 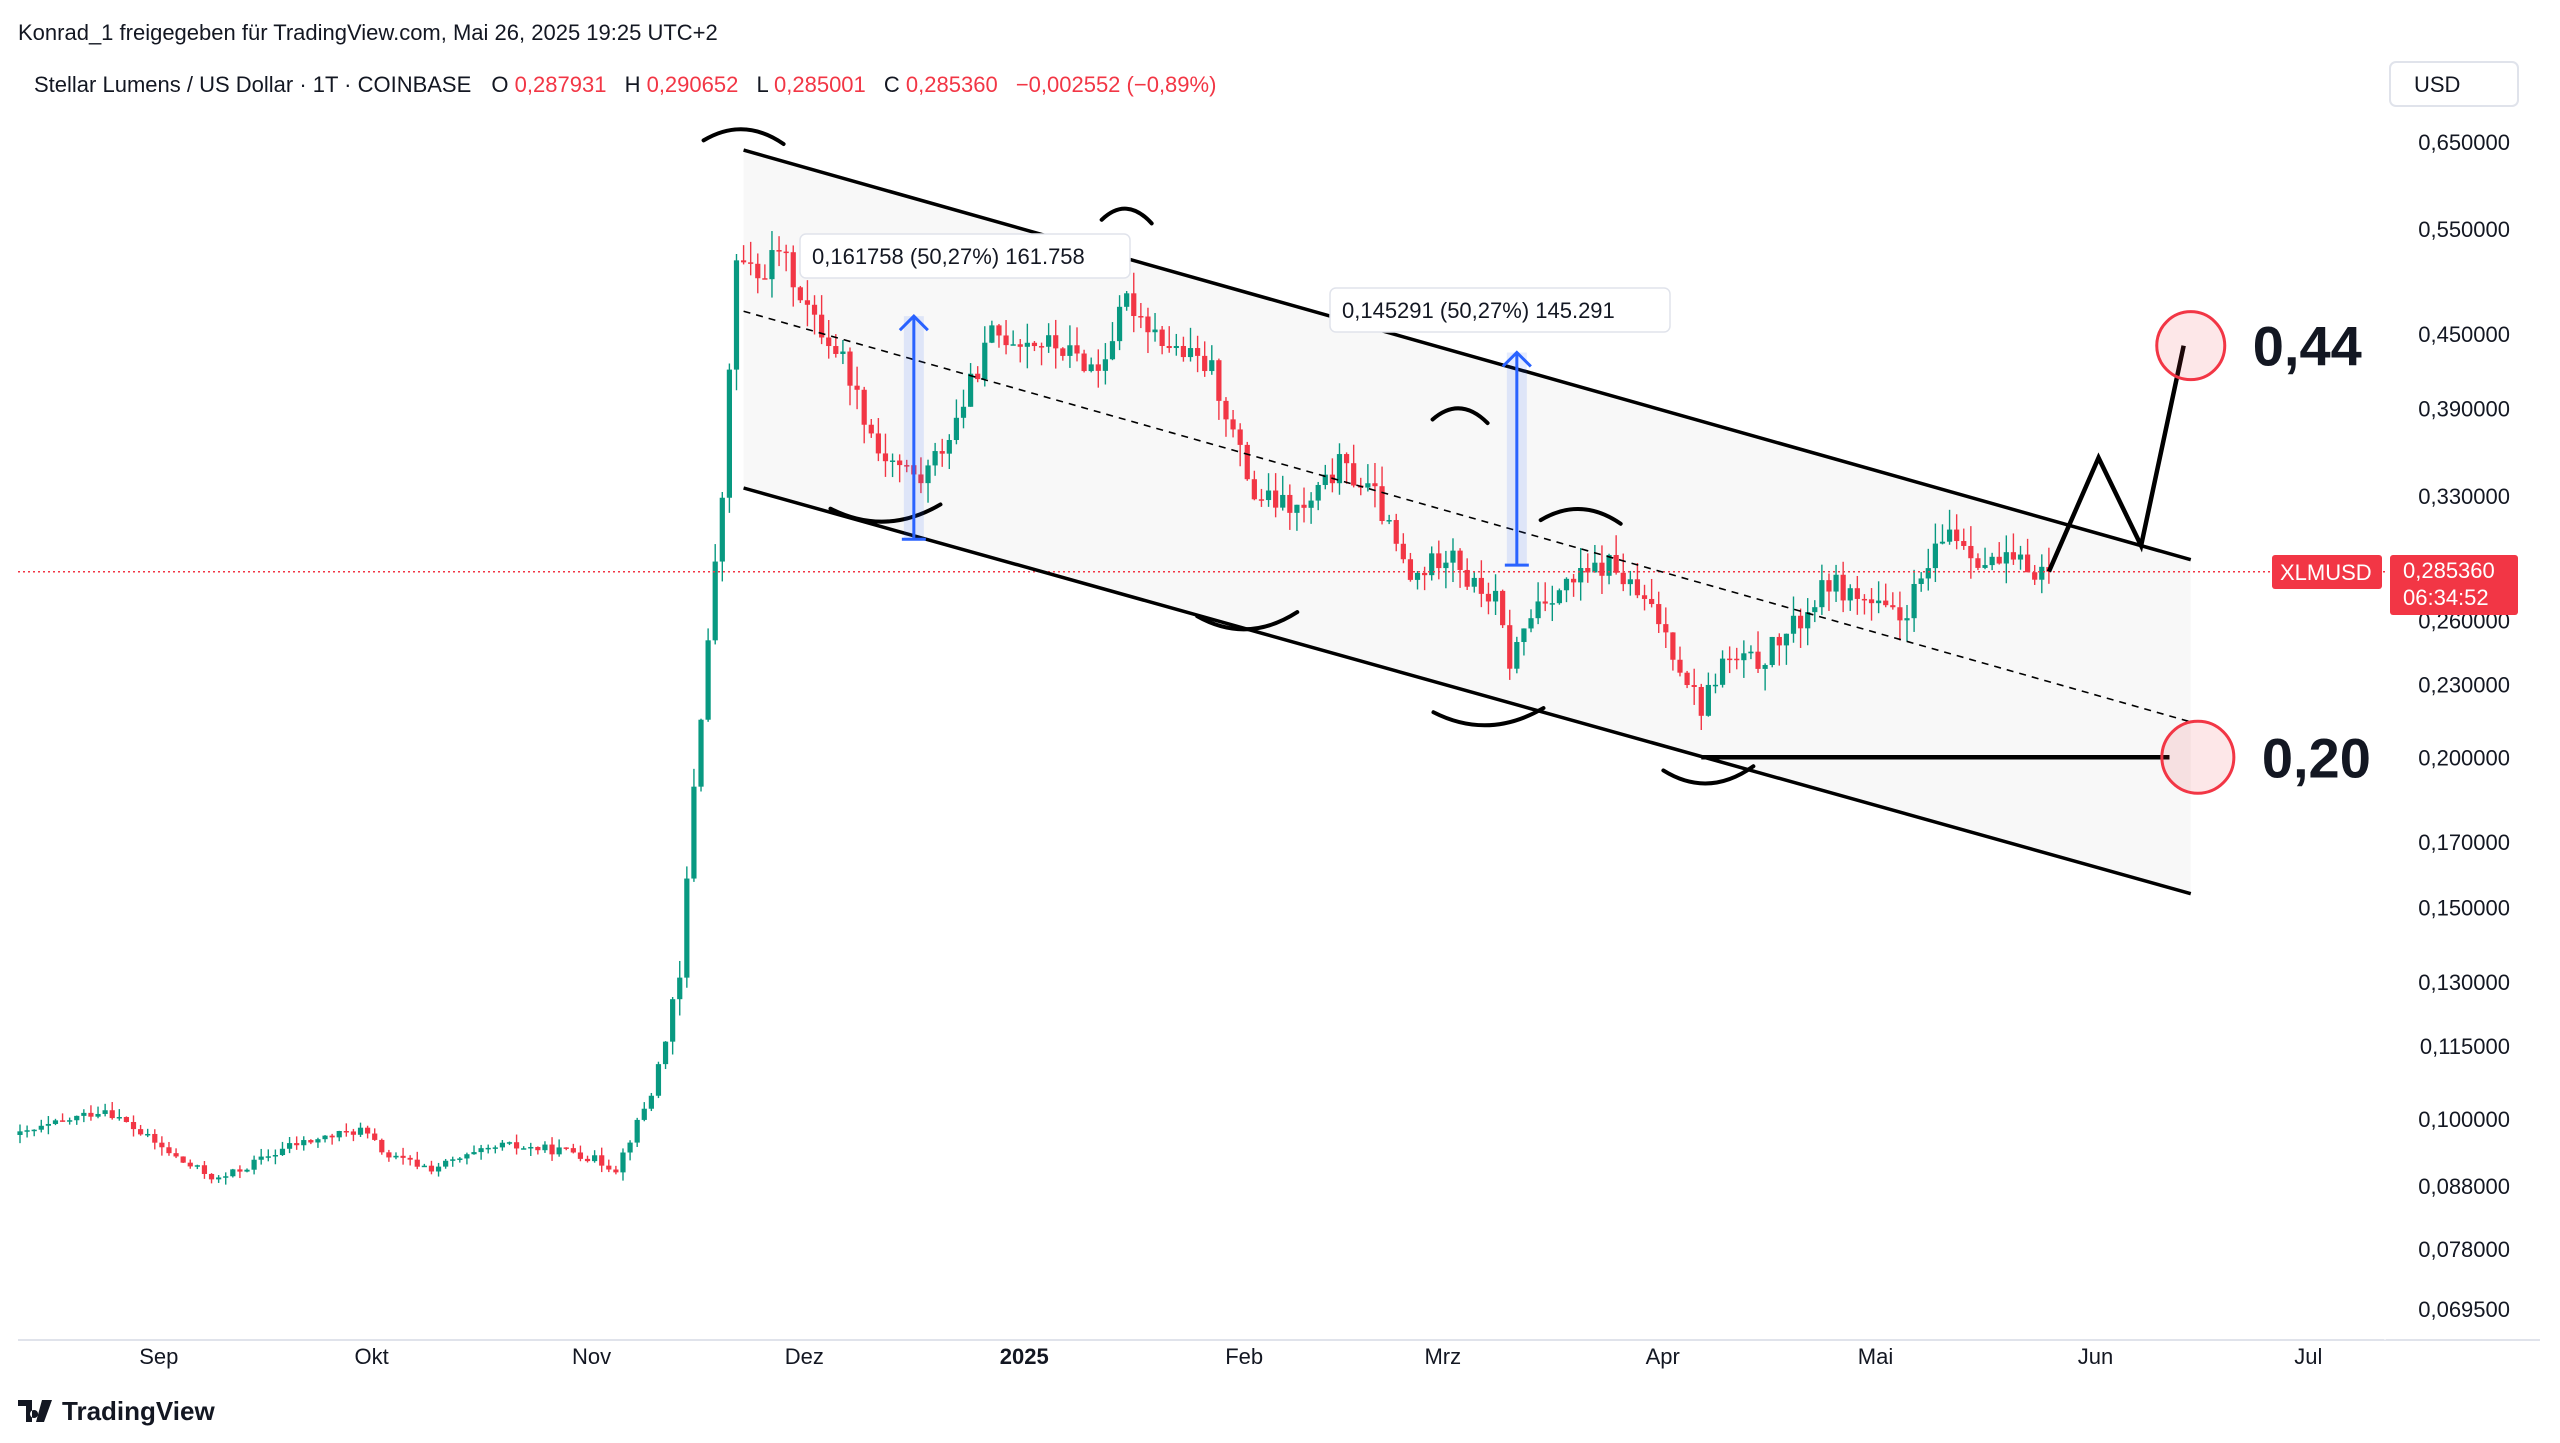 I want to click on time-axis: Sep Okt Nov Dez 2025 Feb Mrz Apr Mai Jun Jul, so click(x=1230, y=1356).